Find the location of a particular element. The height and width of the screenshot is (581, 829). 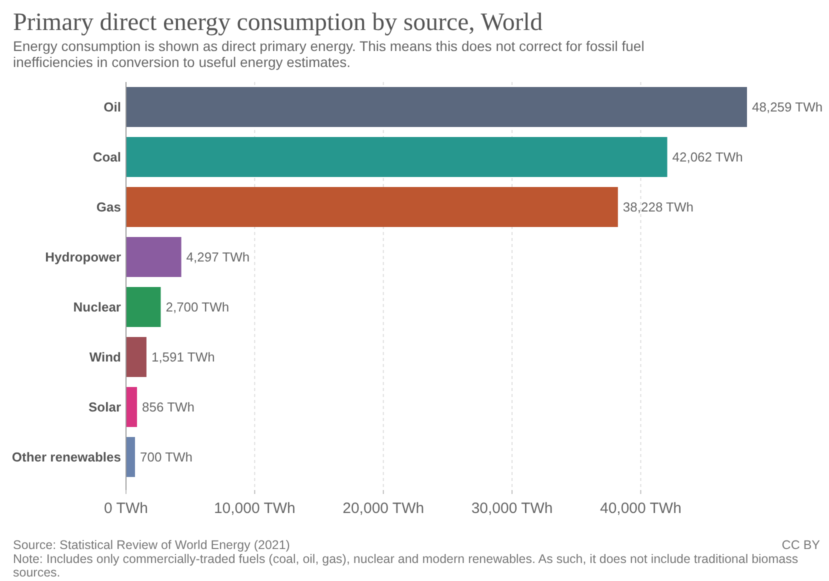

data-label: 1,591 TWh is located at coordinates (183, 357).